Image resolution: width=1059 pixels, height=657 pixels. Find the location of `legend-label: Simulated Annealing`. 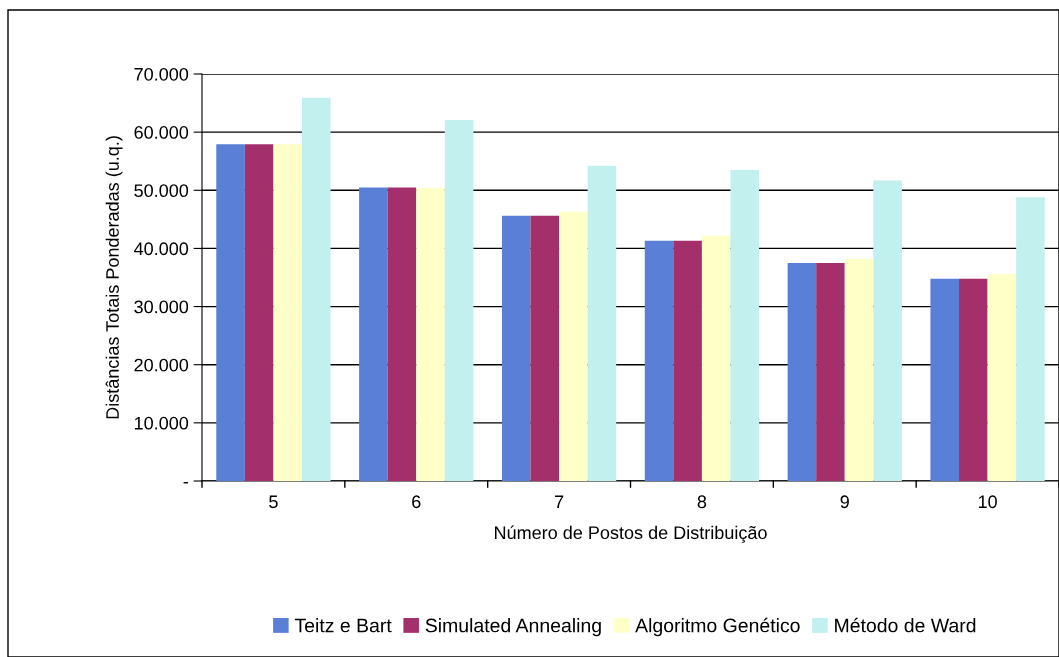

legend-label: Simulated Annealing is located at coordinates (513, 627).